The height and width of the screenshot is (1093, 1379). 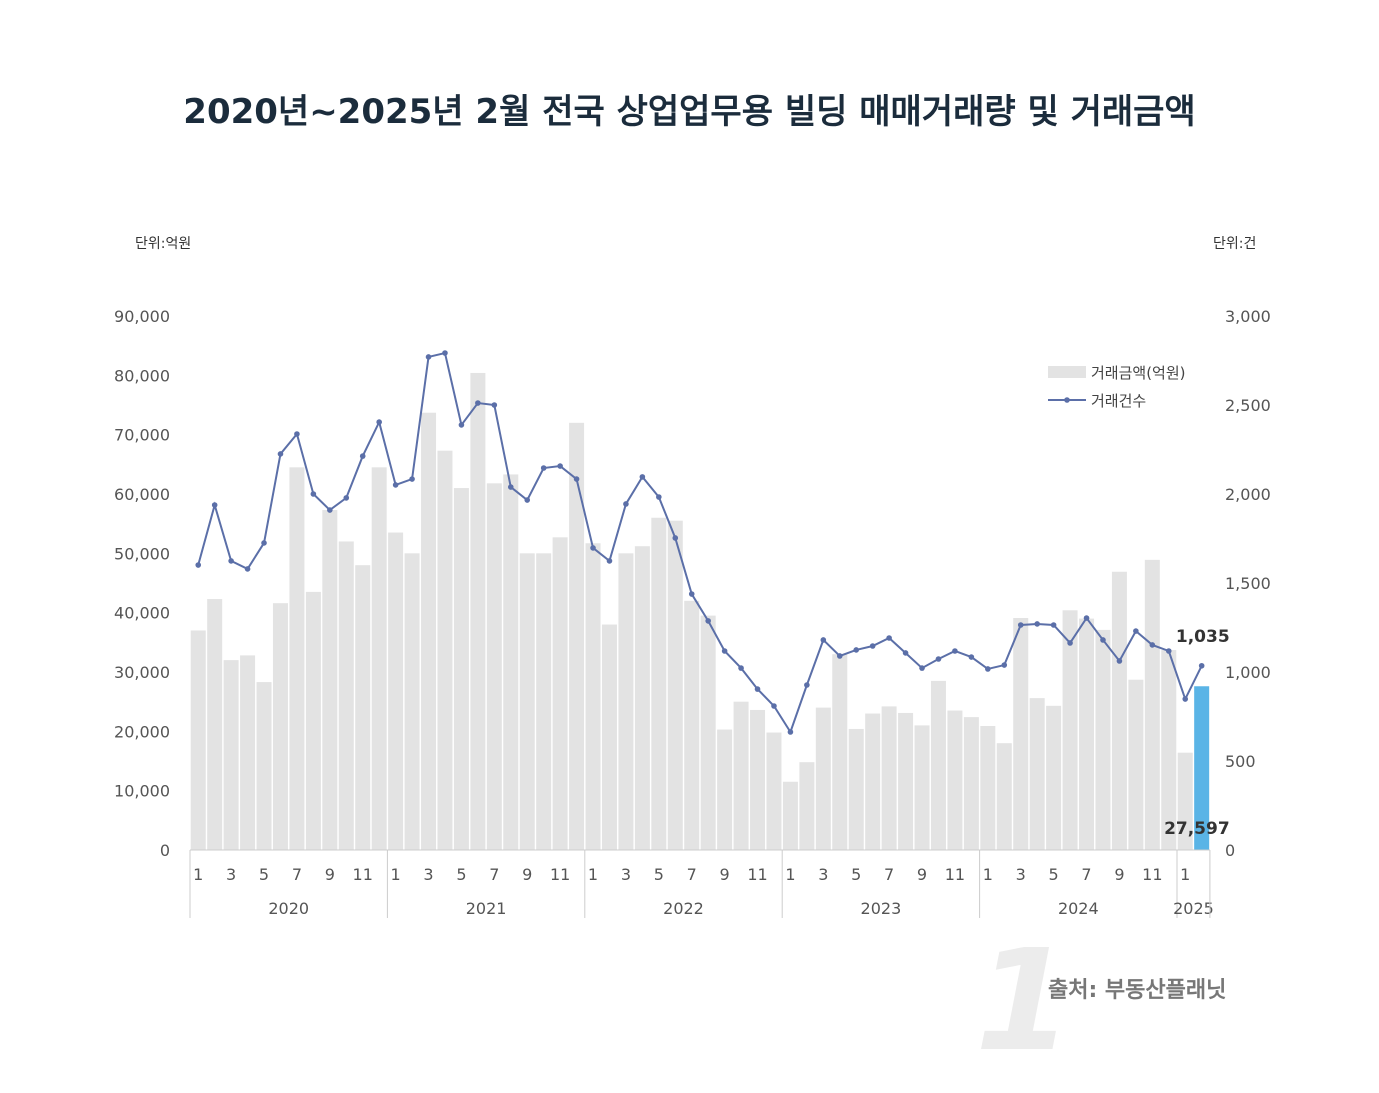 What do you see at coordinates (1137, 990) in the screenshot?
I see `source-note: 출처: 부동산플래닛` at bounding box center [1137, 990].